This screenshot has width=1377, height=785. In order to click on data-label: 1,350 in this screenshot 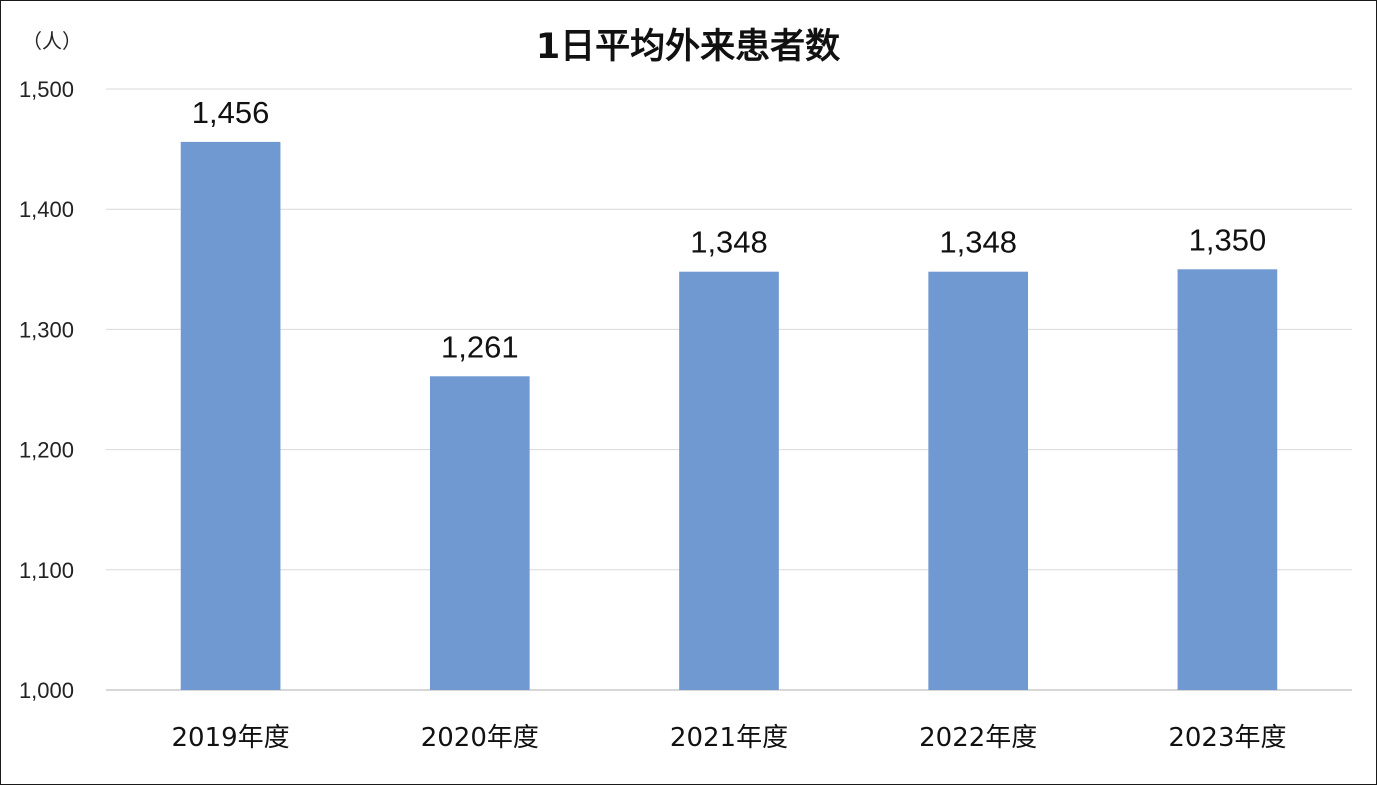, I will do `click(1228, 239)`.